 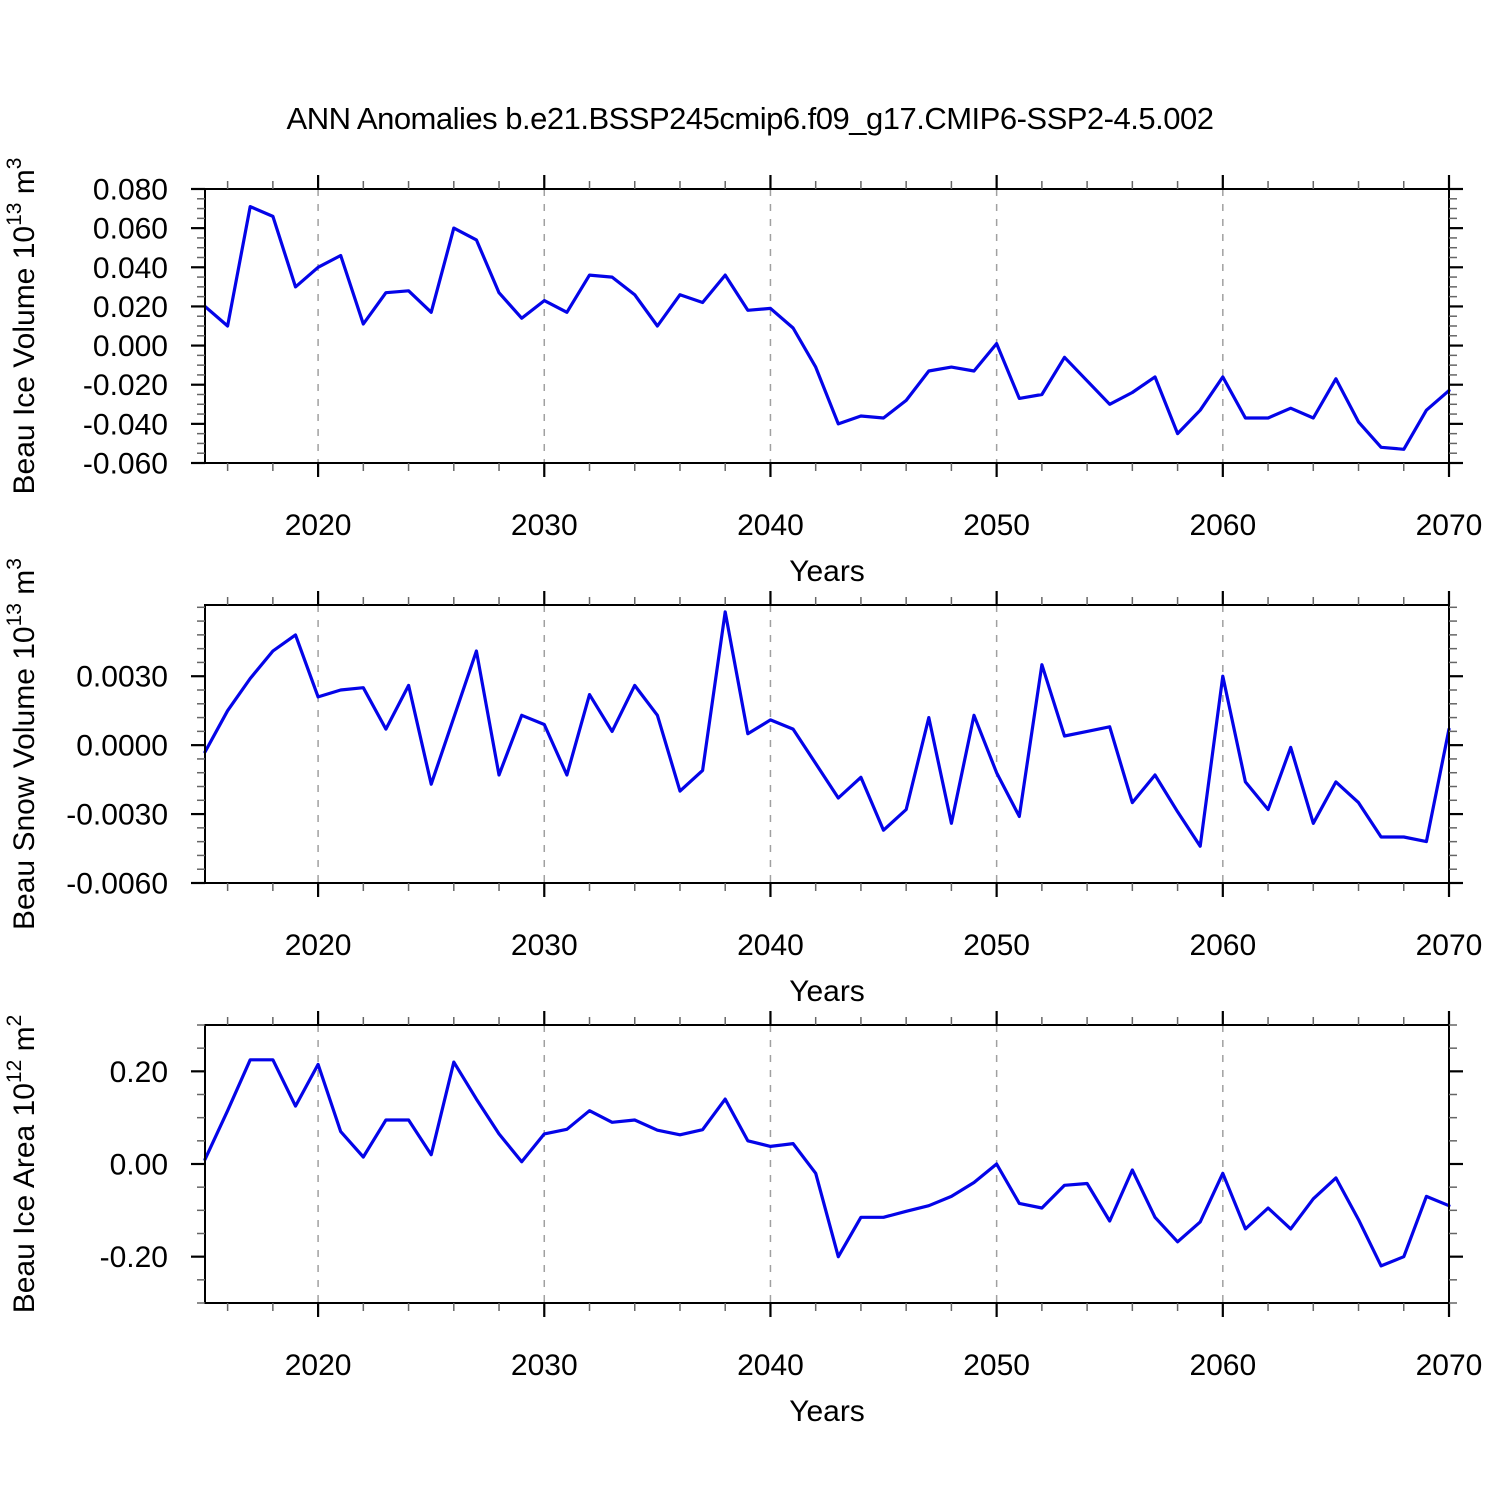 What do you see at coordinates (130, 190) in the screenshot?
I see `y-tick-label: 0.080` at bounding box center [130, 190].